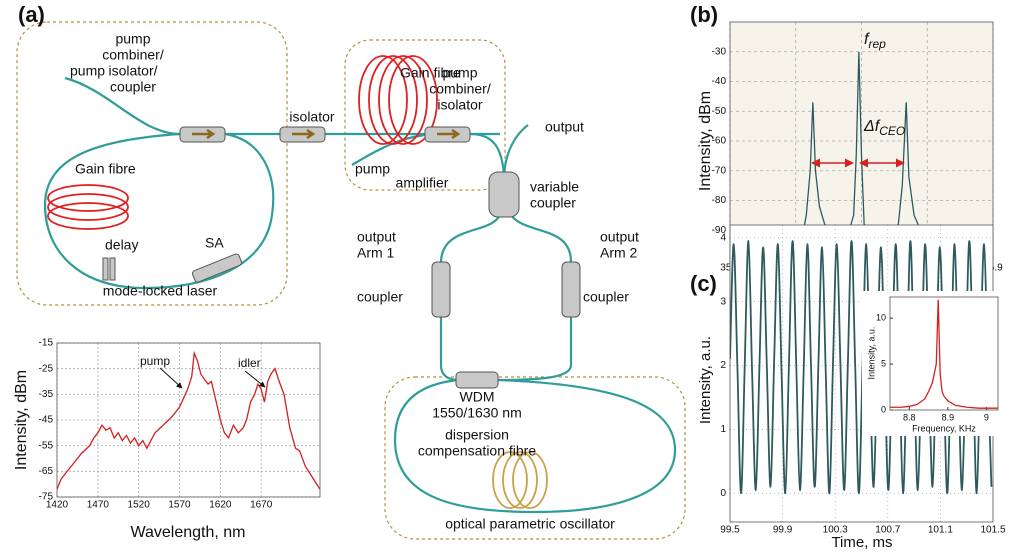 This screenshot has width=1016, height=552. What do you see at coordinates (909, 417) in the screenshot?
I see `x-tick-label: 8.8` at bounding box center [909, 417].